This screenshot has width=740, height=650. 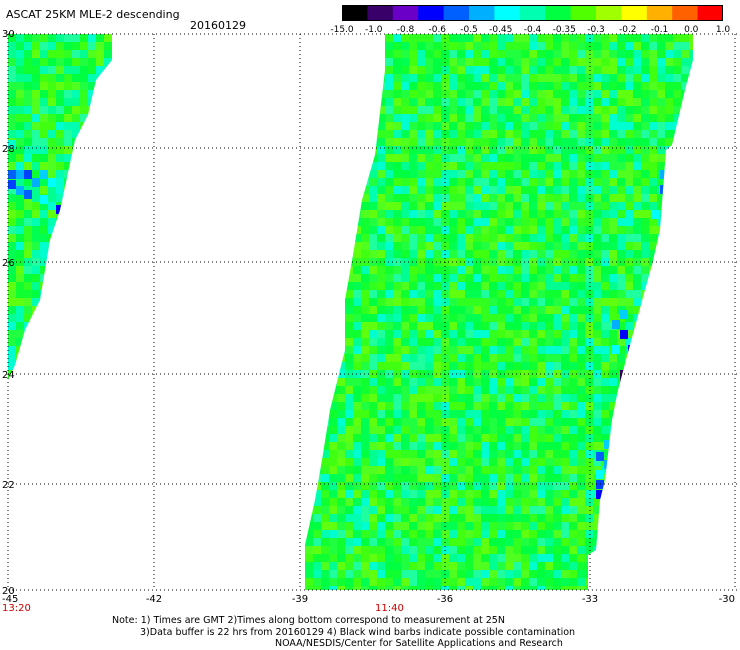 What do you see at coordinates (590, 599) in the screenshot?
I see `x-tick-label: -33` at bounding box center [590, 599].